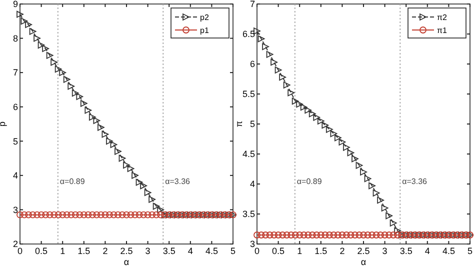 The height and width of the screenshot is (268, 474). Describe the element at coordinates (248, 154) in the screenshot. I see `y-tick-label: 4.5` at that location.